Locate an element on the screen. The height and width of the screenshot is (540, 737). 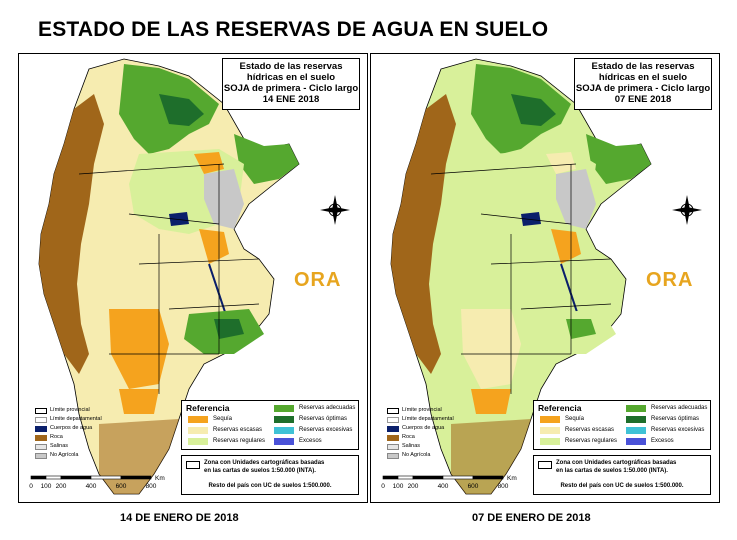
info-line: 14 ENE 2018 is located at coordinates (291, 99).